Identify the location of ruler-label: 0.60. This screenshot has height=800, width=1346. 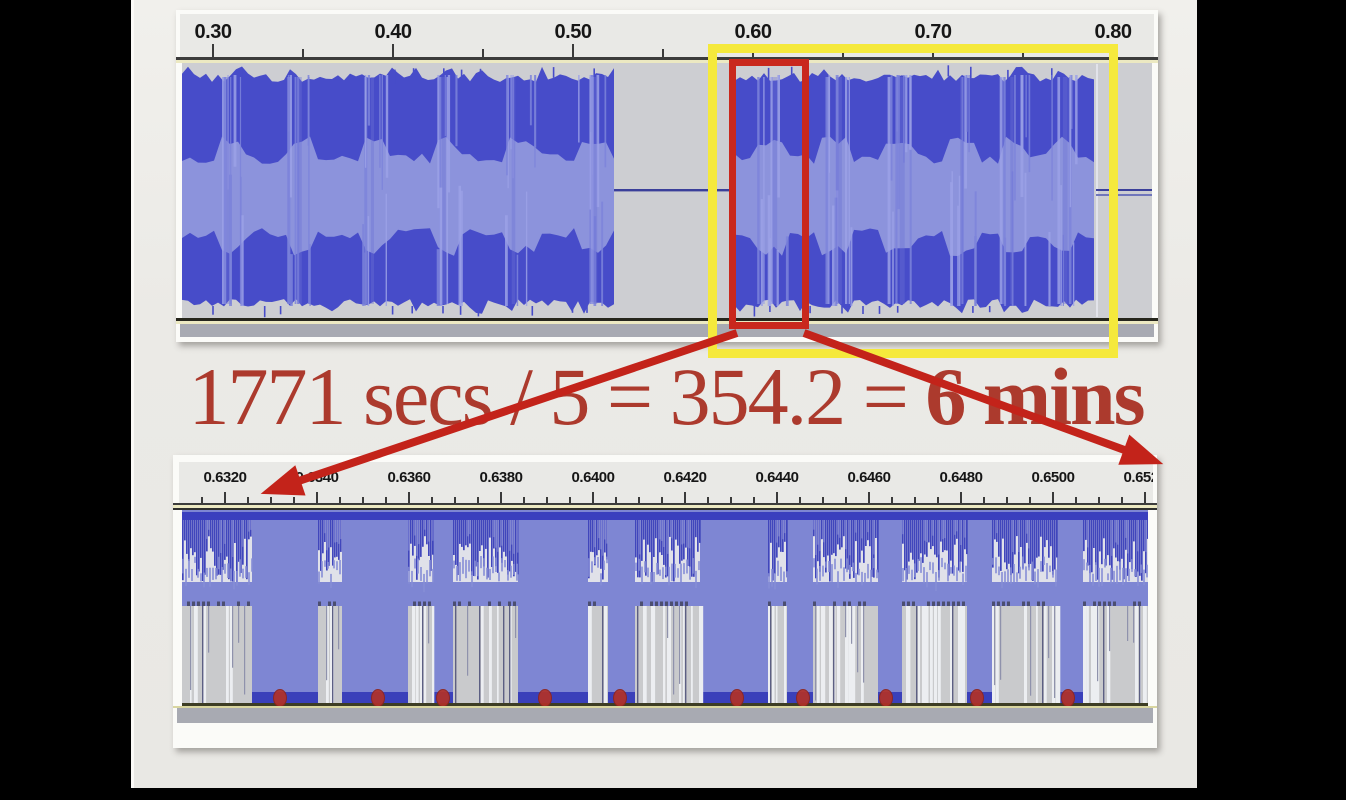
(753, 32).